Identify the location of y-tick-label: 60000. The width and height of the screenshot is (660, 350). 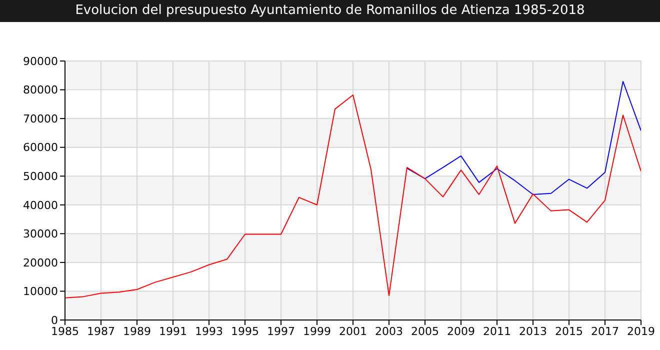
(40, 147).